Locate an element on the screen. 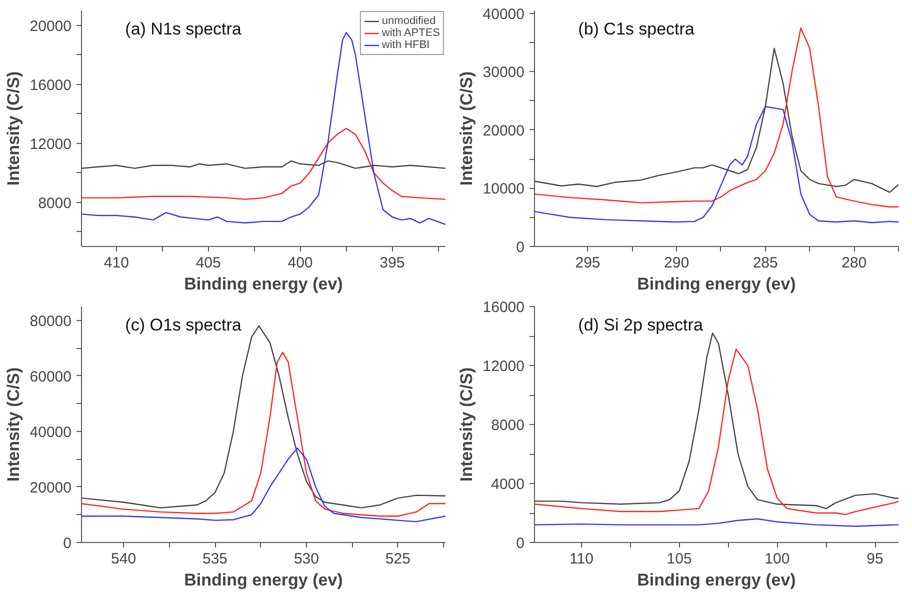 The image size is (912, 616). x-tick-label: 100 is located at coordinates (777, 559).